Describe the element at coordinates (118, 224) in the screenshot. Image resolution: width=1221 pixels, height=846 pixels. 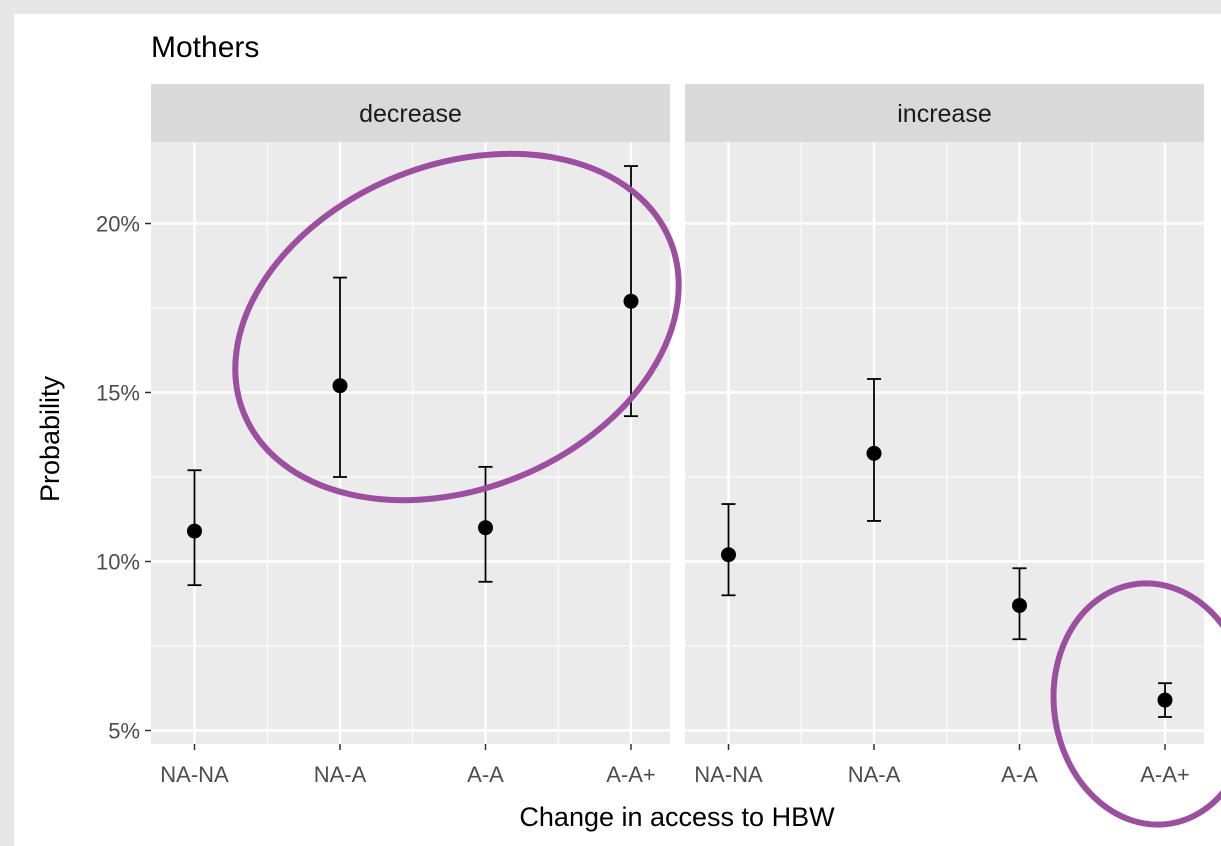
I see `y-tick-label: 20%` at that location.